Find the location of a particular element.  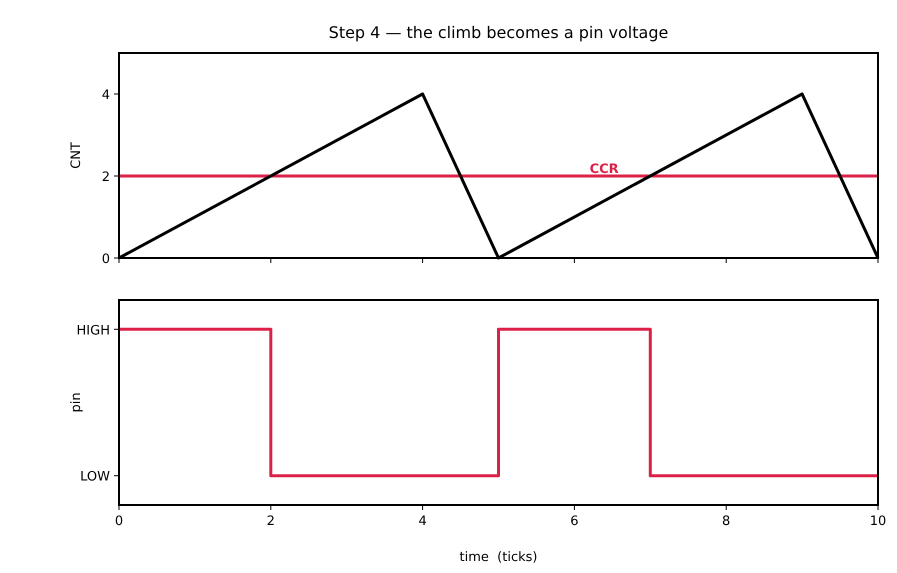

y-tick-label: 2 is located at coordinates (106, 177).